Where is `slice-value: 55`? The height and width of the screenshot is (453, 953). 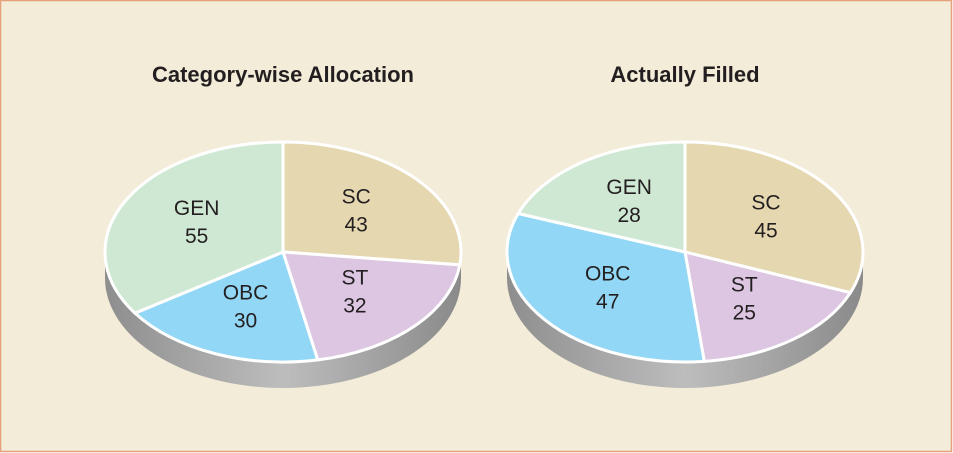 slice-value: 55 is located at coordinates (196, 236).